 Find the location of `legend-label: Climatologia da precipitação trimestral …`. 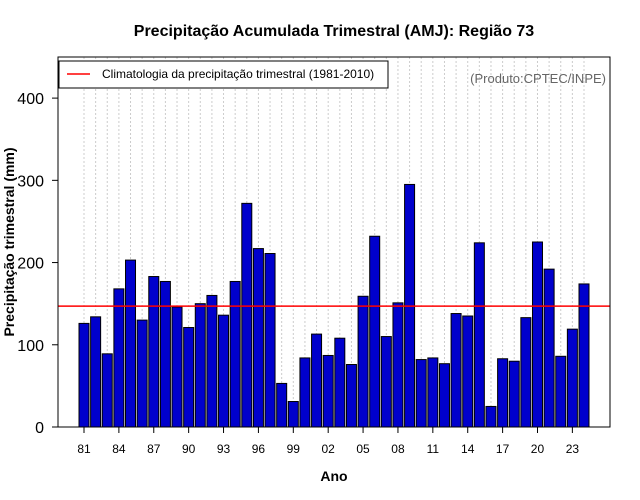

legend-label: Climatologia da precipitação trimestral … is located at coordinates (238, 74).